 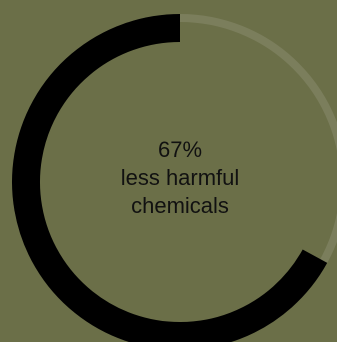 What do you see at coordinates (180, 177) in the screenshot?
I see `label-line-2: less harmful` at bounding box center [180, 177].